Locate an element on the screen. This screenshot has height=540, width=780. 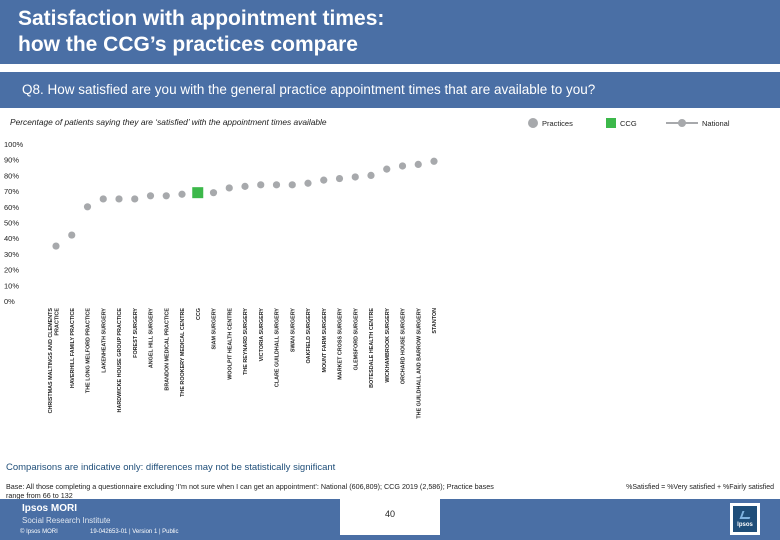
y-tick-label: 70% is located at coordinates (11, 191).